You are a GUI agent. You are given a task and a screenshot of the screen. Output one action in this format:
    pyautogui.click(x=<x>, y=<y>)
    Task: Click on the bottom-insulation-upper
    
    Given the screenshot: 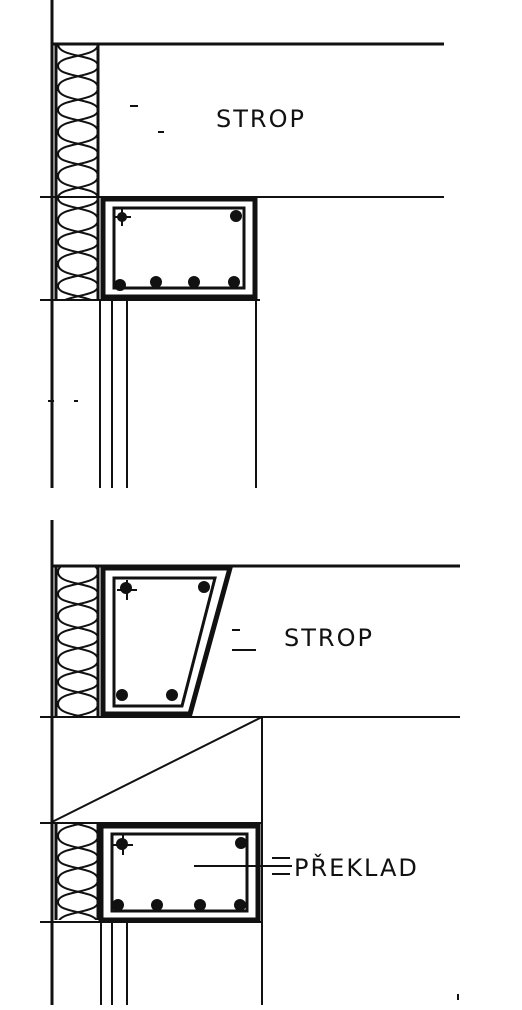 What is the action you would take?
    pyautogui.click(x=77, y=641)
    